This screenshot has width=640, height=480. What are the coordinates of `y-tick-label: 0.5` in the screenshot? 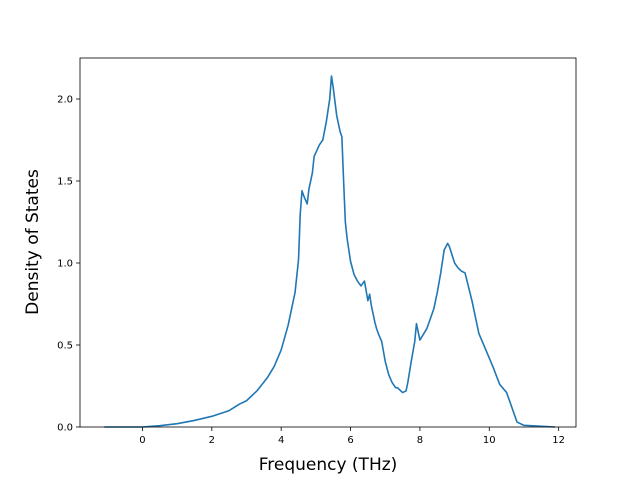 It's located at (65, 346).